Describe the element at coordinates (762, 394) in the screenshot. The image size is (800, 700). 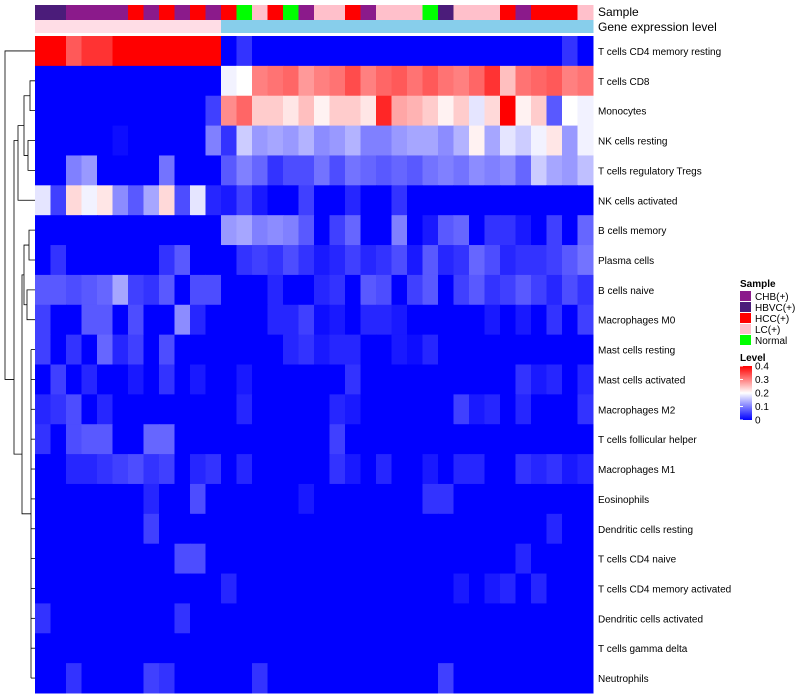
I see `level-tick-label: 0.2` at that location.